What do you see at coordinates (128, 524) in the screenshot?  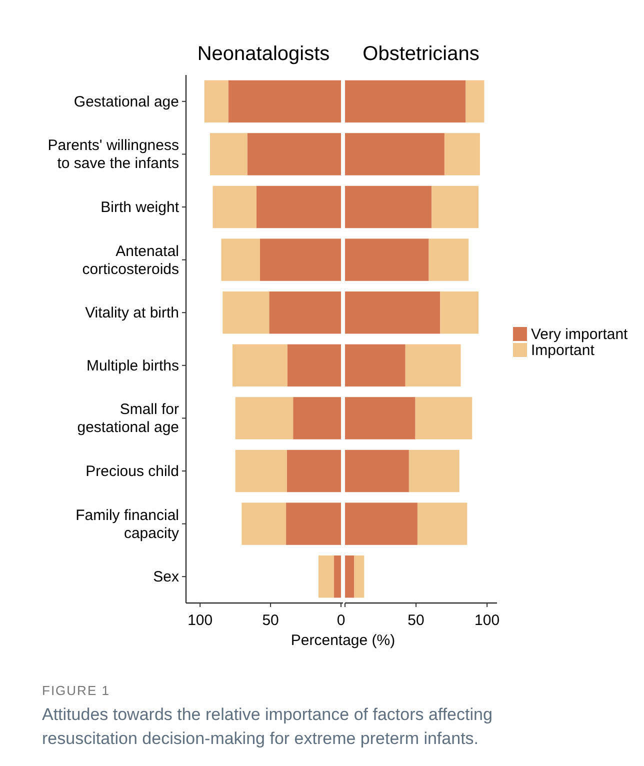 I see `y-tick-label: Family financial capacity` at bounding box center [128, 524].